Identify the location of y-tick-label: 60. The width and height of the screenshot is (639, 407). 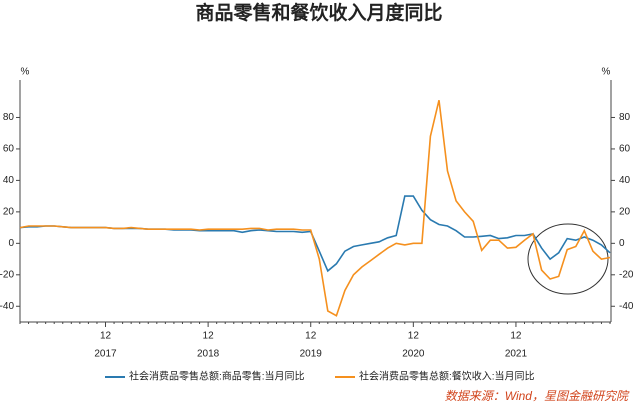
(9, 149).